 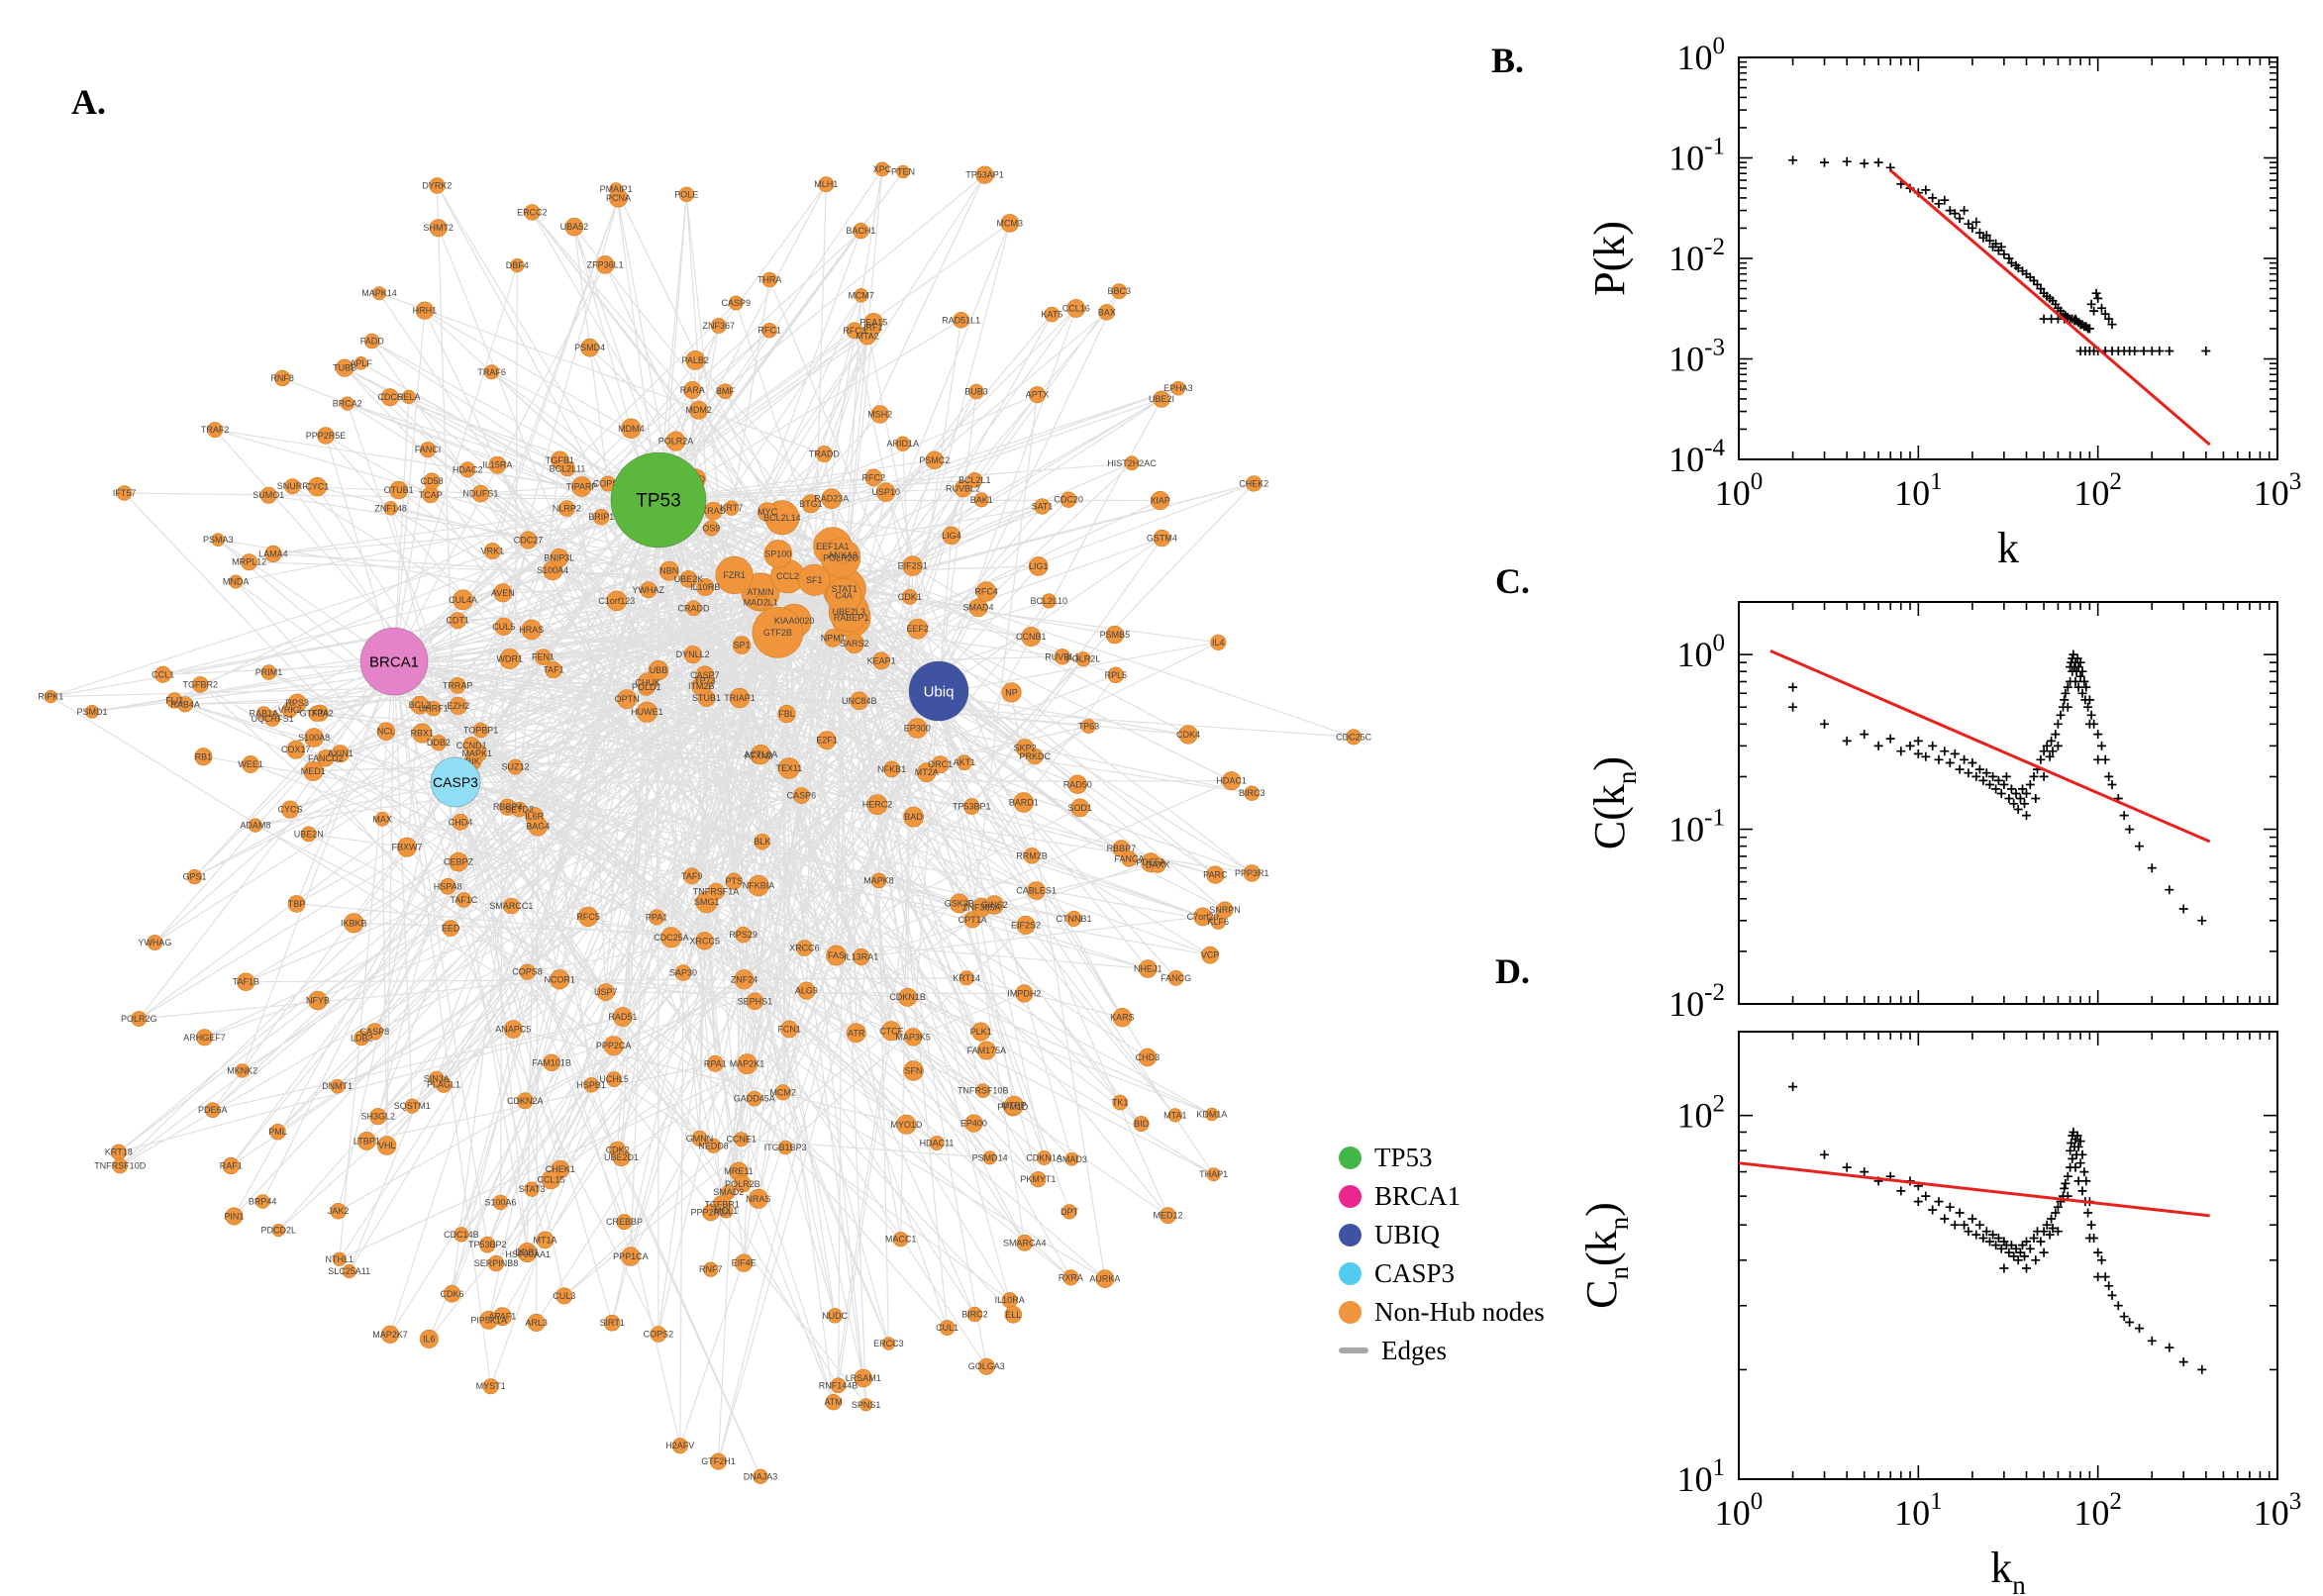 What do you see at coordinates (734, 575) in the screenshot?
I see `node-label: FZR1` at bounding box center [734, 575].